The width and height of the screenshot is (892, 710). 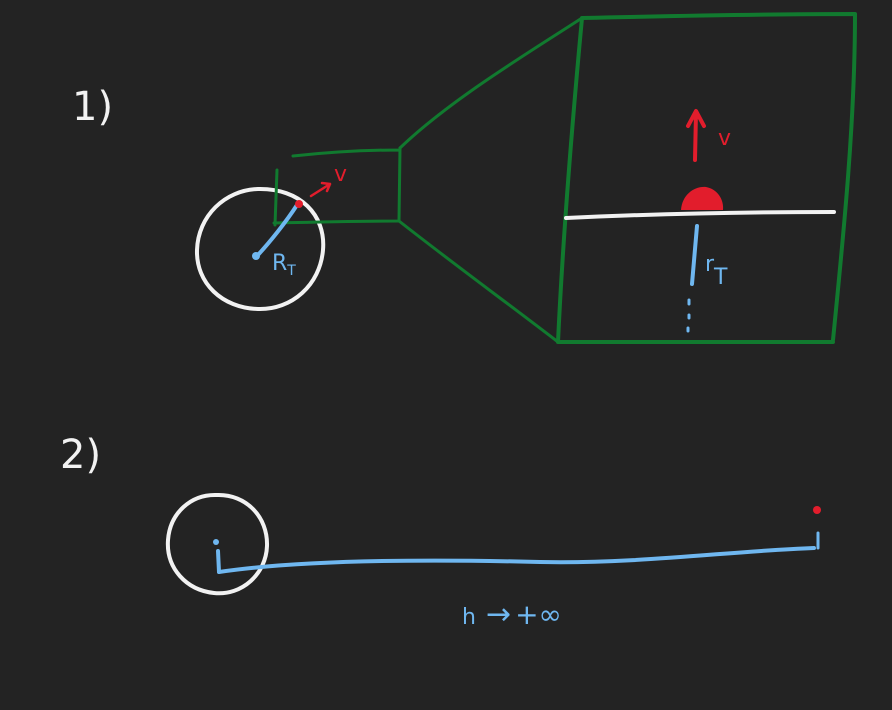 What do you see at coordinates (724, 138) in the screenshot?
I see `zoom-velocity-label: v` at bounding box center [724, 138].